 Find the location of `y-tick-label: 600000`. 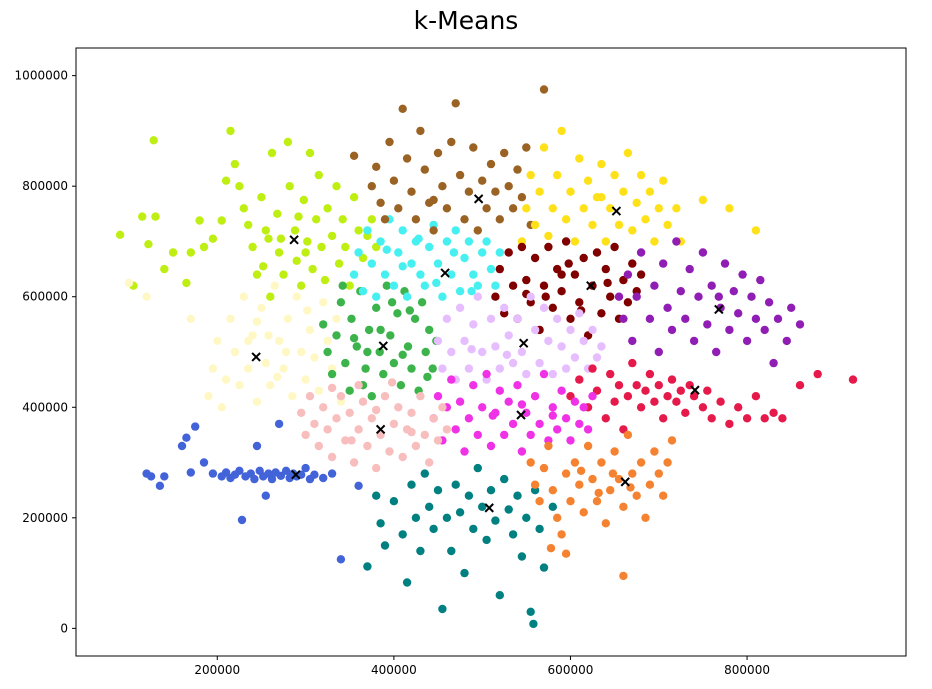

y-tick-label: 600000 is located at coordinates (45, 297).